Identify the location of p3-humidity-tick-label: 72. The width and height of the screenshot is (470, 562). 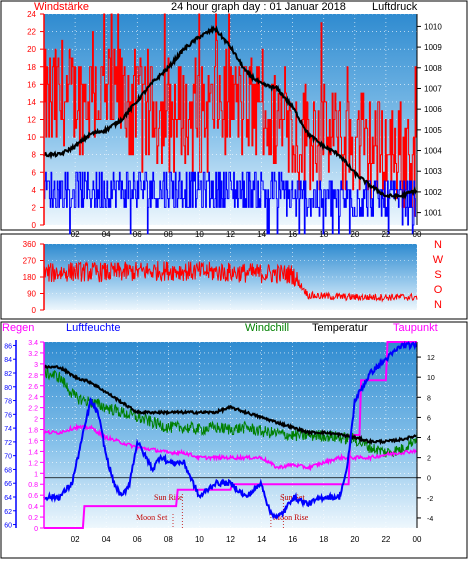
(8, 443).